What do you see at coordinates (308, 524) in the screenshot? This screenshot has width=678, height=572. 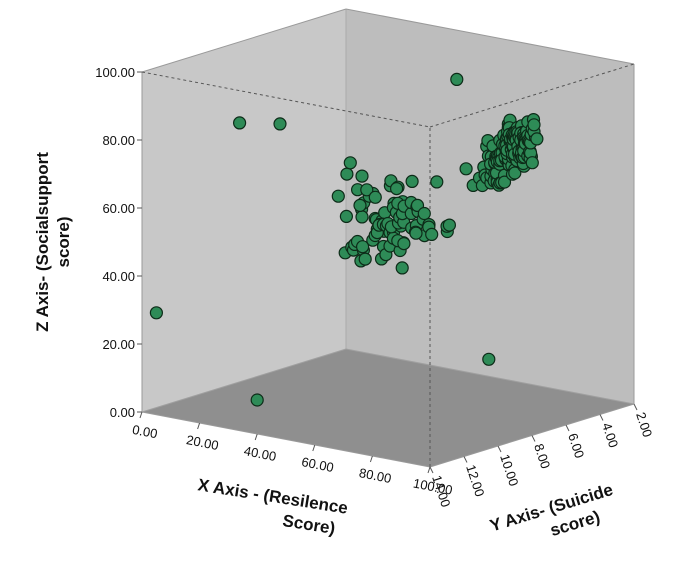 I see `x-axis-title-line: Score)` at bounding box center [308, 524].